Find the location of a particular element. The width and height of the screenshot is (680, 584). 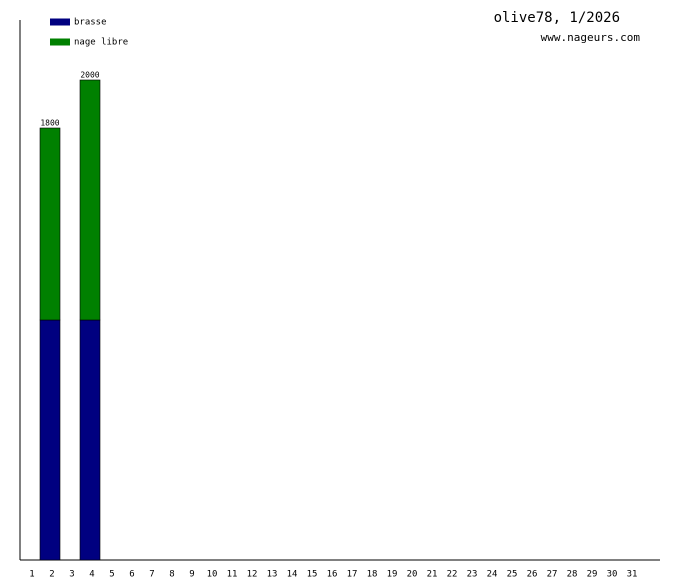

x-tick-label: 11 is located at coordinates (232, 575).